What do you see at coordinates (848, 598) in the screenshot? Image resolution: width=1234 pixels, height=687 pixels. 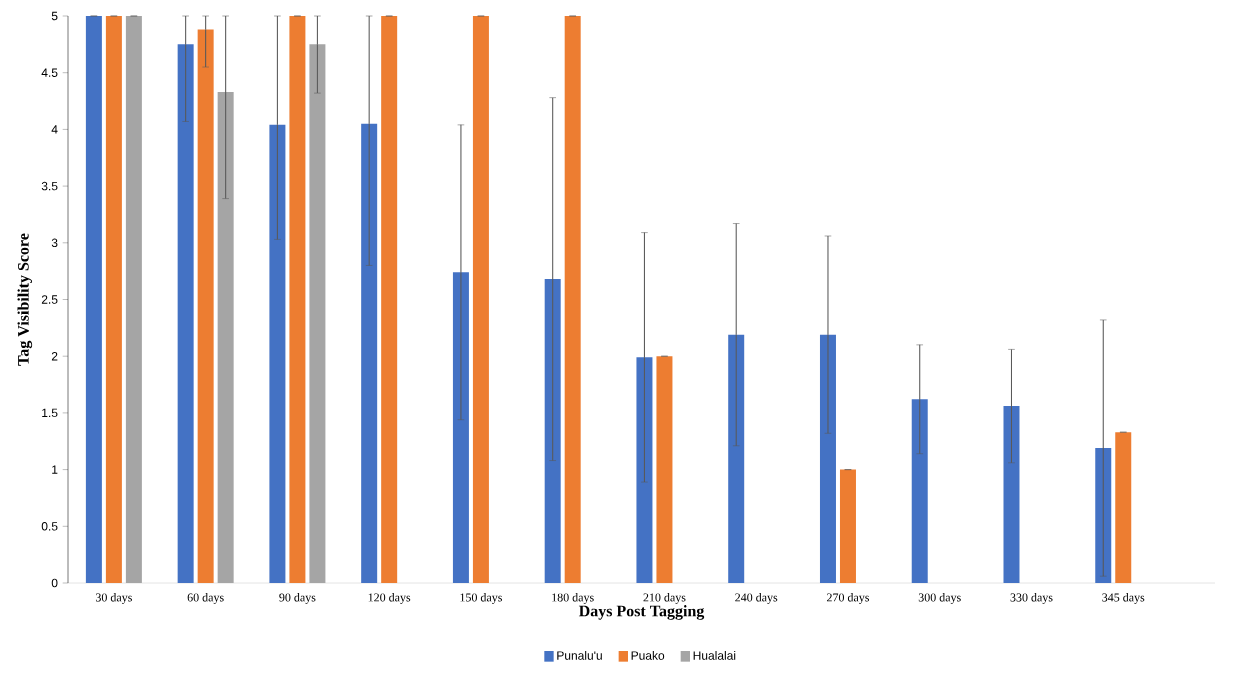 I see `x-tick-label: 270 days` at bounding box center [848, 598].